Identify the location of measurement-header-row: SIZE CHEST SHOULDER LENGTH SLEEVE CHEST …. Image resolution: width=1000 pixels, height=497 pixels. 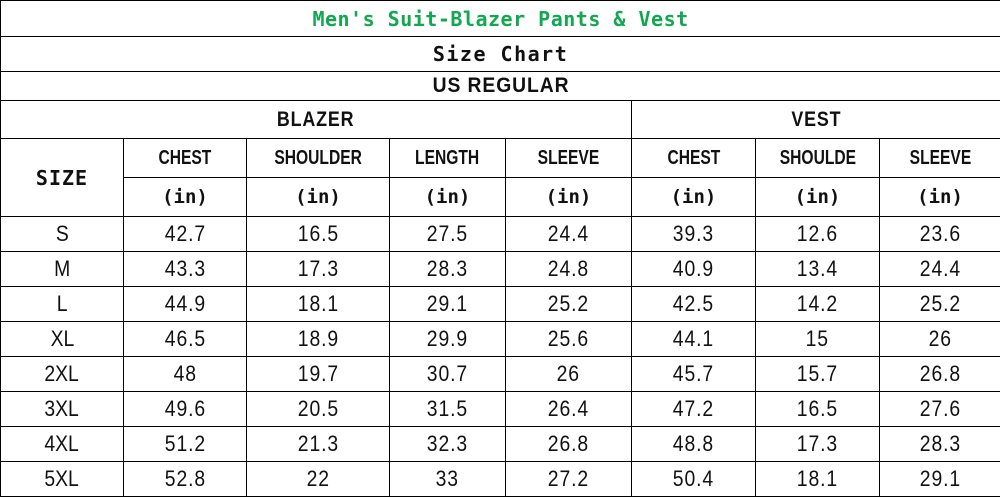
(500, 158).